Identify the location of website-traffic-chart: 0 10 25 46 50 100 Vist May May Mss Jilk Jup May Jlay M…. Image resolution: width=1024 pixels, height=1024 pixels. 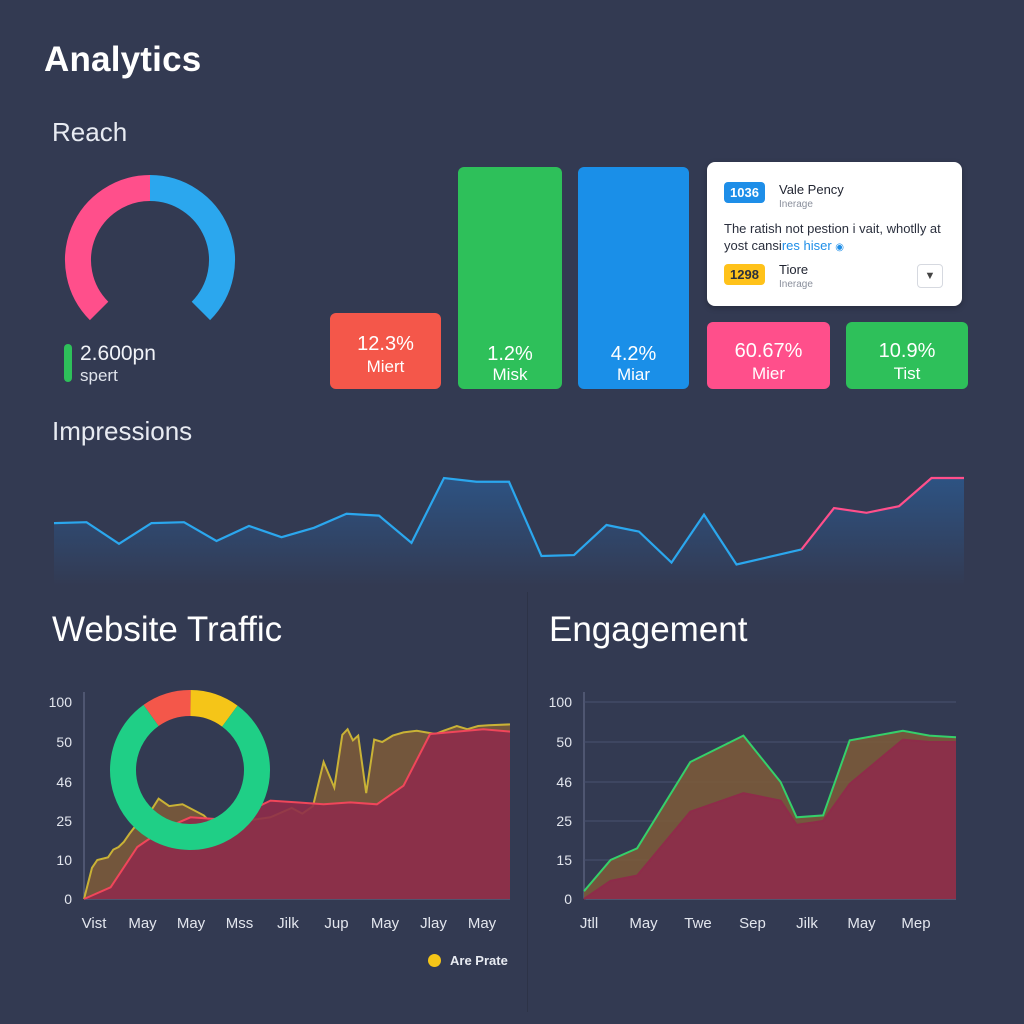
(280, 811).